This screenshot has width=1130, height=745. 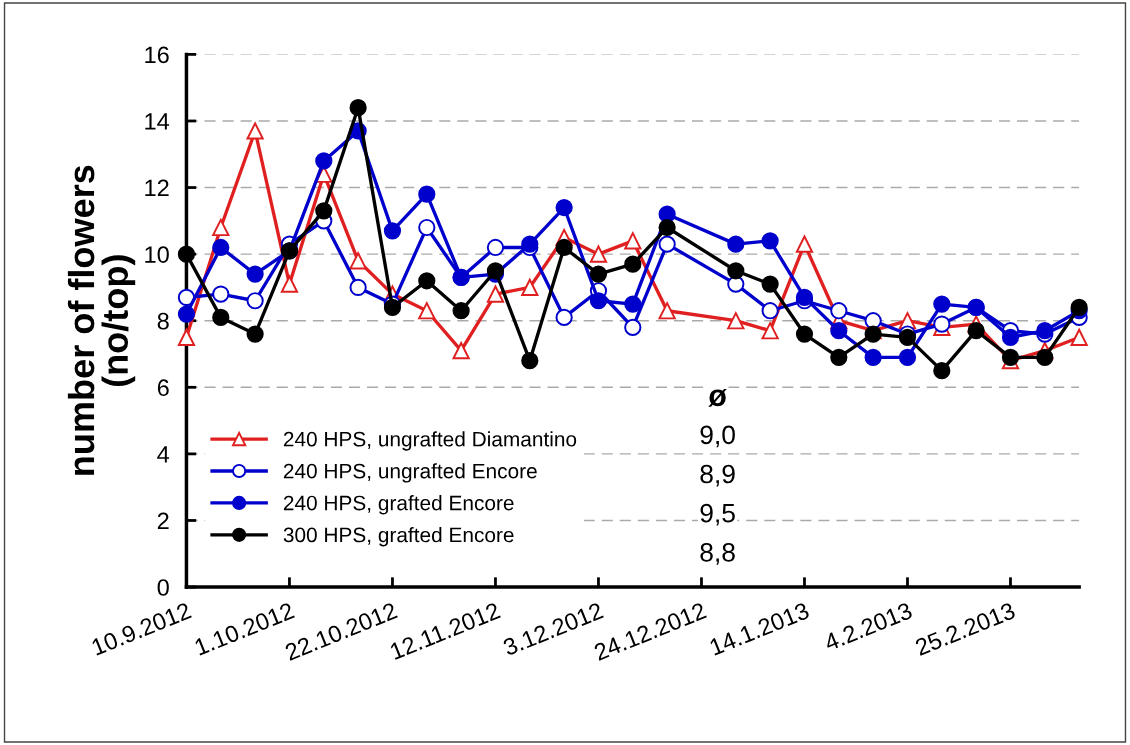 What do you see at coordinates (157, 254) in the screenshot?
I see `y-tick-label: 10` at bounding box center [157, 254].